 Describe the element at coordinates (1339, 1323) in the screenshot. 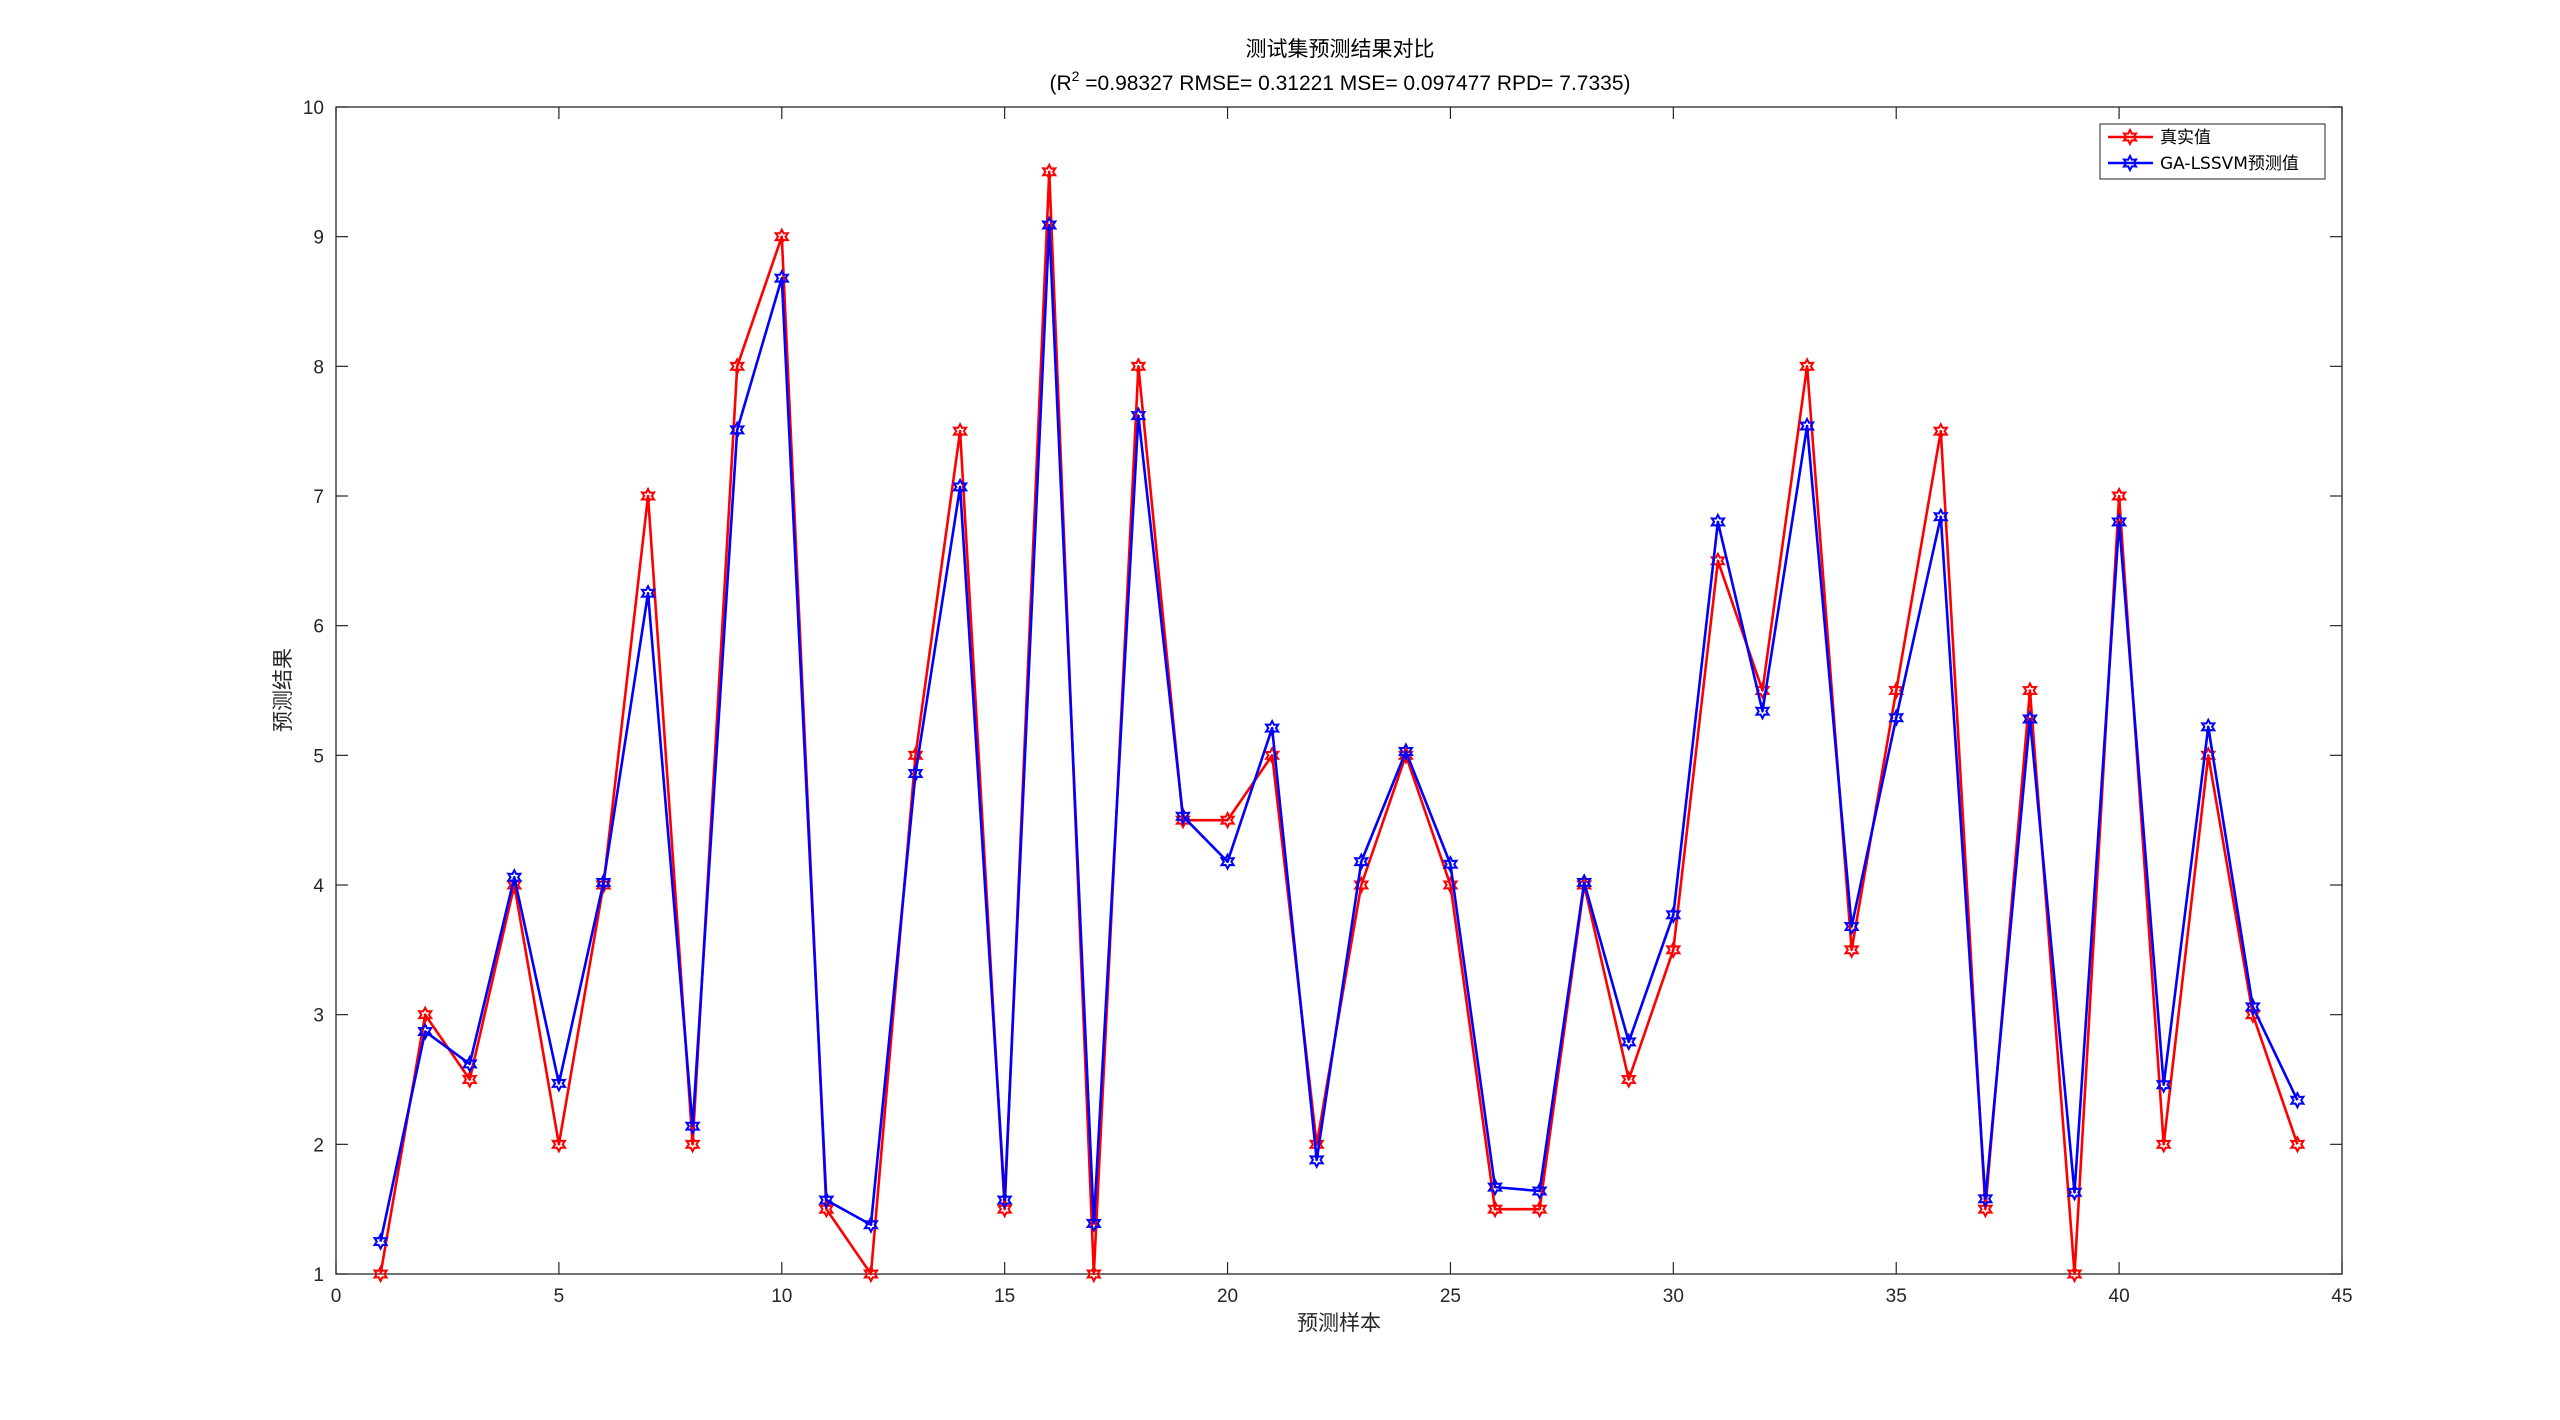

I see `x-axis-label: 预测样本` at that location.